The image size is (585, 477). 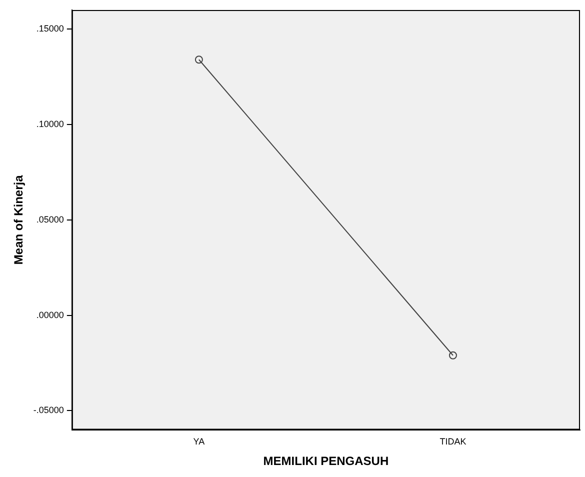 What do you see at coordinates (50, 315) in the screenshot?
I see `y-tick-label: .00000` at bounding box center [50, 315].